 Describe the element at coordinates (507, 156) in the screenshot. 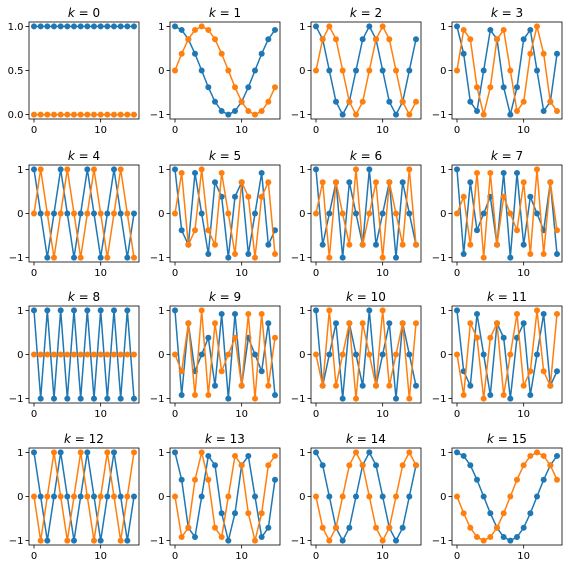

I see `subplot-title: k = 7` at that location.